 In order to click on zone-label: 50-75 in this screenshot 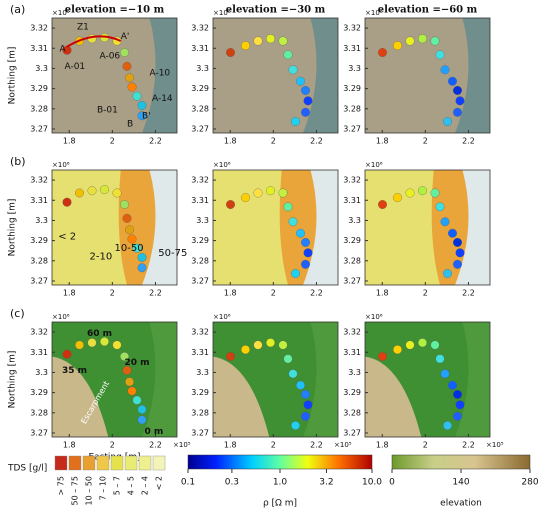, I will do `click(172, 253)`.